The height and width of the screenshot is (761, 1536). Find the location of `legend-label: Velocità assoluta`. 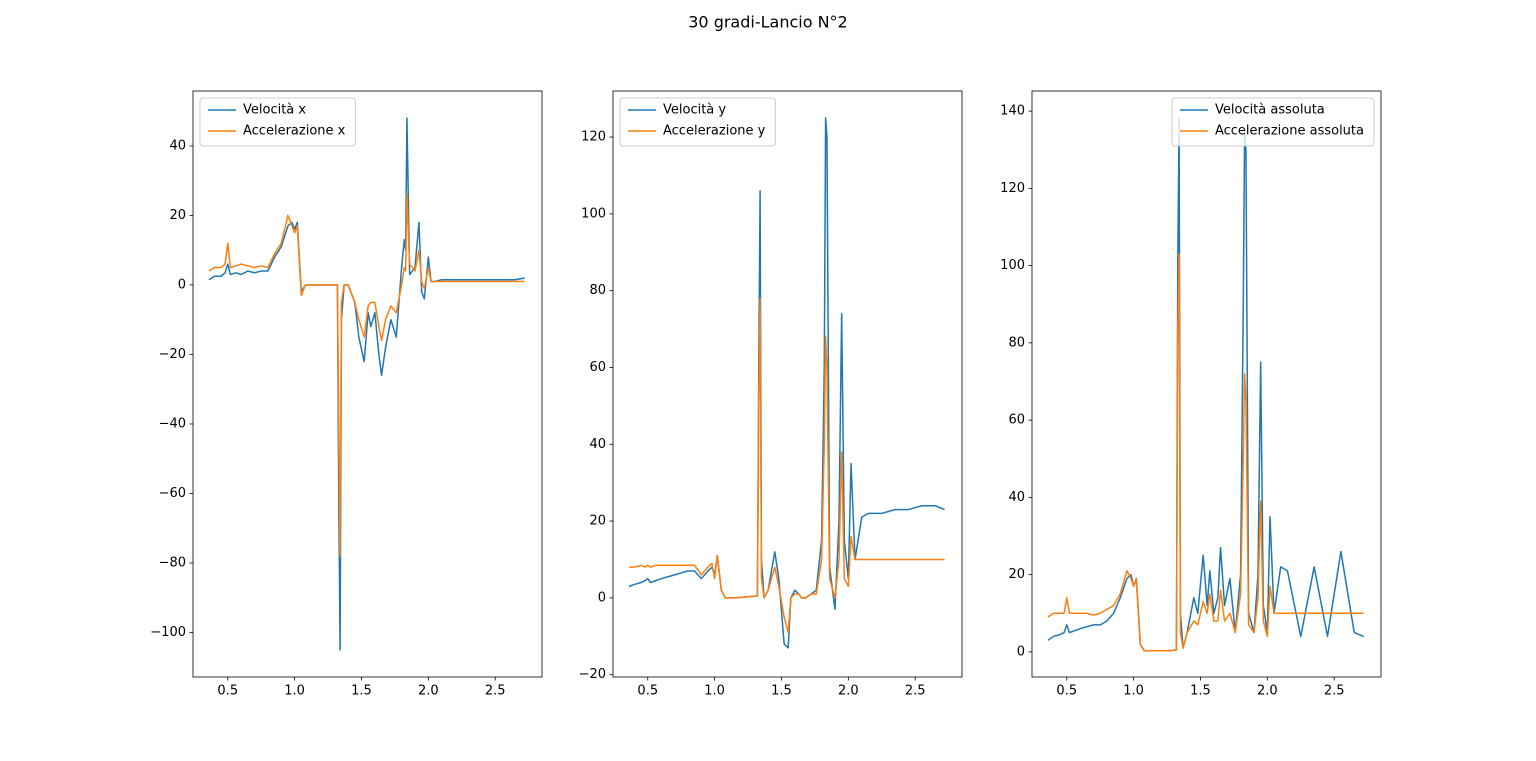

legend-label: Velocità assoluta is located at coordinates (1270, 110).